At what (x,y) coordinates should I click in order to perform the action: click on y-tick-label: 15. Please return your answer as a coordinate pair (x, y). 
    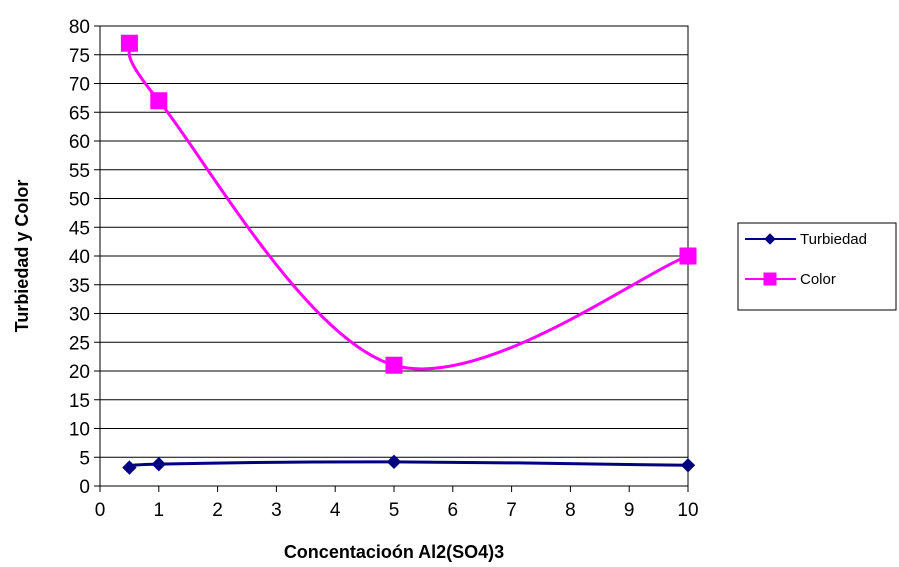
    Looking at the image, I should click on (79, 401).